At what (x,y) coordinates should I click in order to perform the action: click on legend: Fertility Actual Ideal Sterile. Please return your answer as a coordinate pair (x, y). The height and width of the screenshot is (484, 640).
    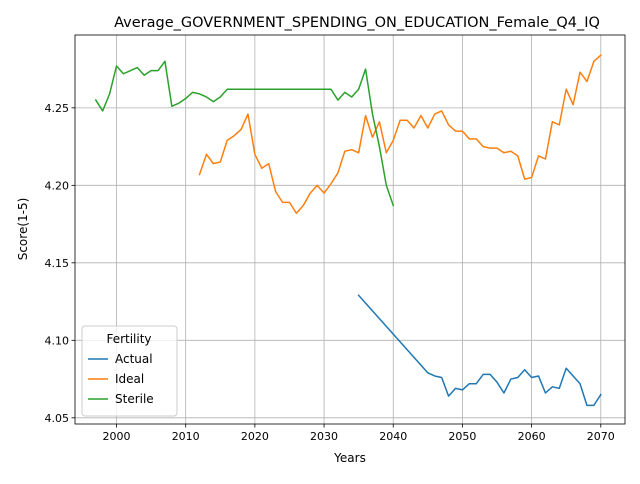
    Looking at the image, I should click on (129, 371).